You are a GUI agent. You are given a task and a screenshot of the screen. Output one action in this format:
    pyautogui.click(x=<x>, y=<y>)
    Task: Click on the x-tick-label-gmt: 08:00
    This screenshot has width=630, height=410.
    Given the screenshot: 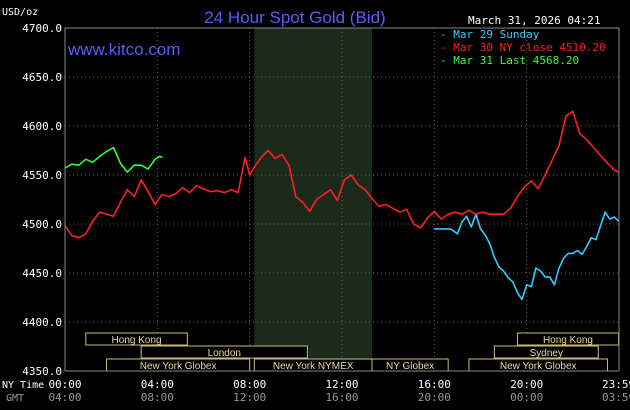 What is the action you would take?
    pyautogui.click(x=157, y=397)
    